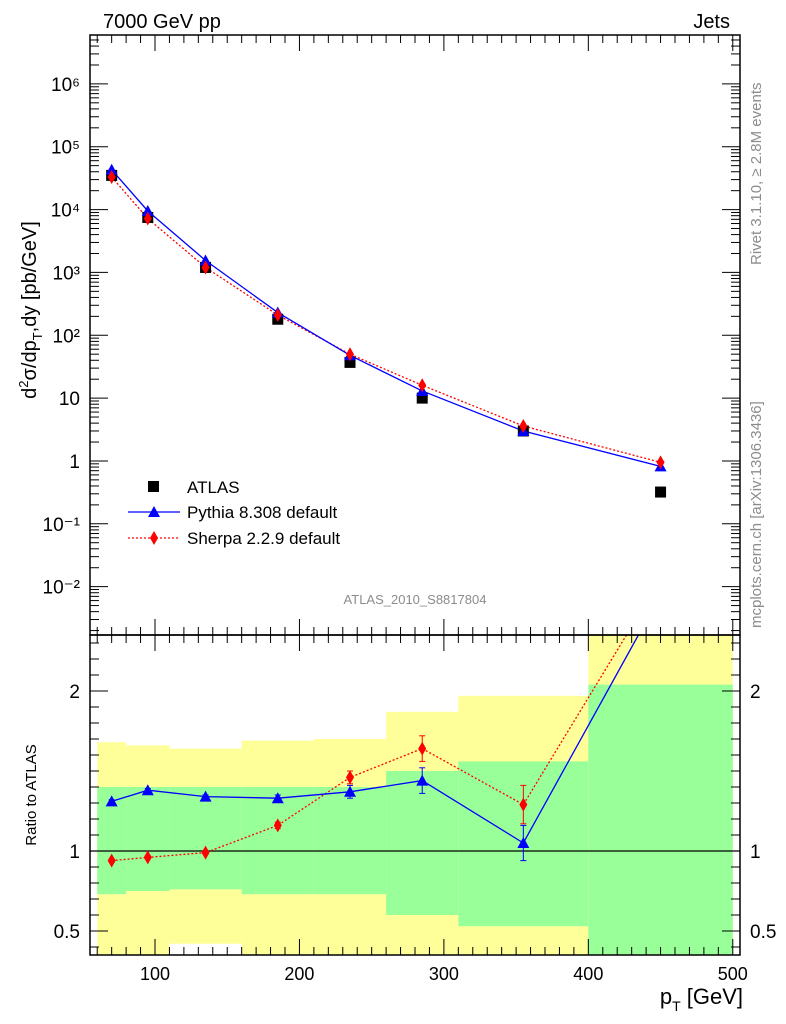 The height and width of the screenshot is (1024, 786). I want to click on svg-text: pT [GeV], so click(701, 999).